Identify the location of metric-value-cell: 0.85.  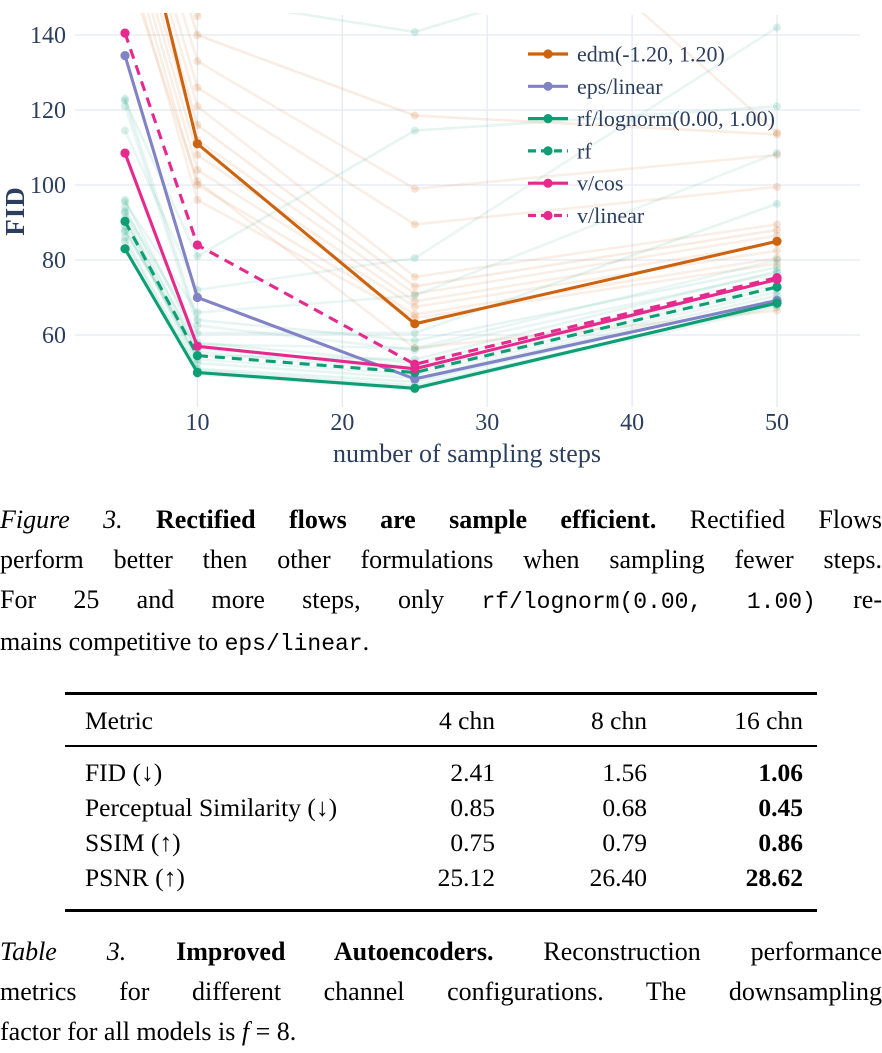
(472, 807).